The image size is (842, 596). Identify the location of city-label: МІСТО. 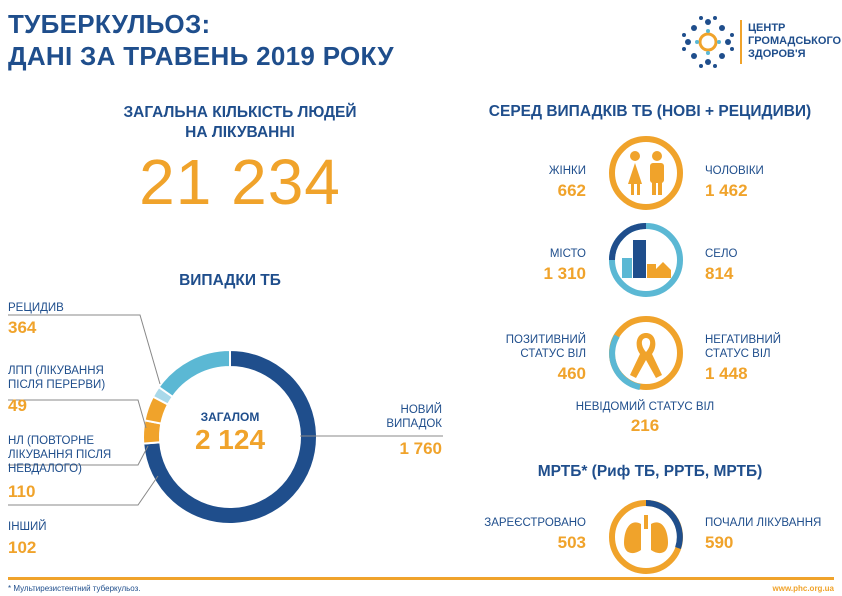
(567, 254).